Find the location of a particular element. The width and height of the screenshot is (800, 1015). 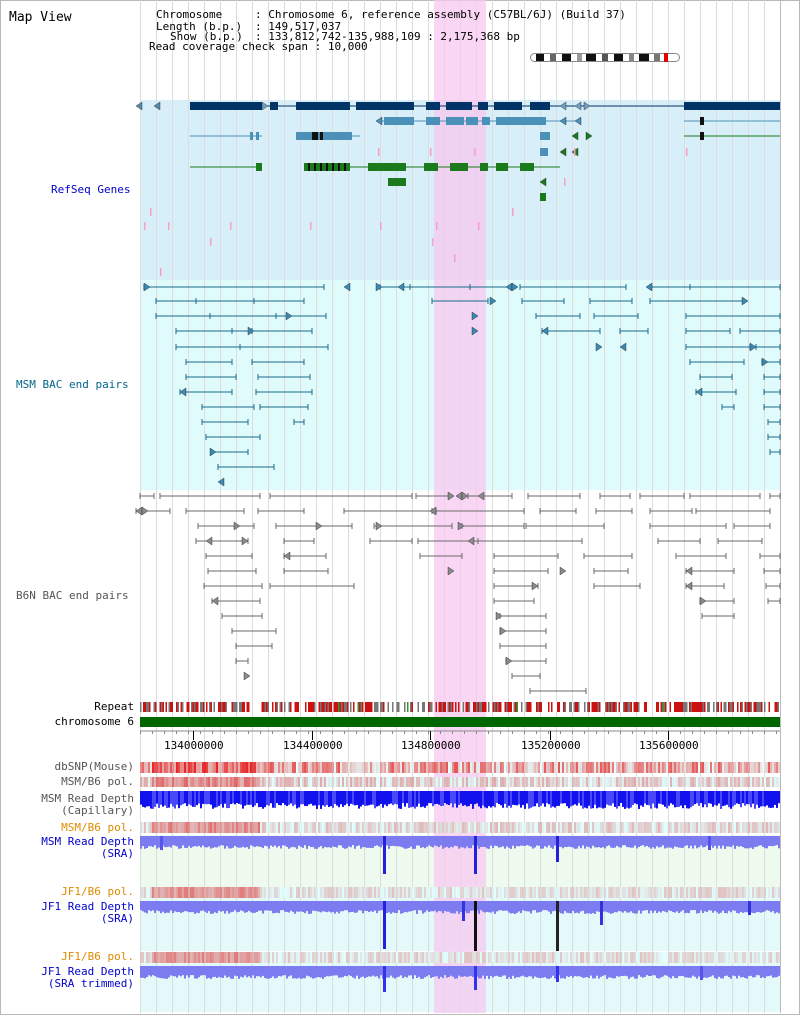

jf1-depth-trim-bar-spike is located at coordinates (384, 979).